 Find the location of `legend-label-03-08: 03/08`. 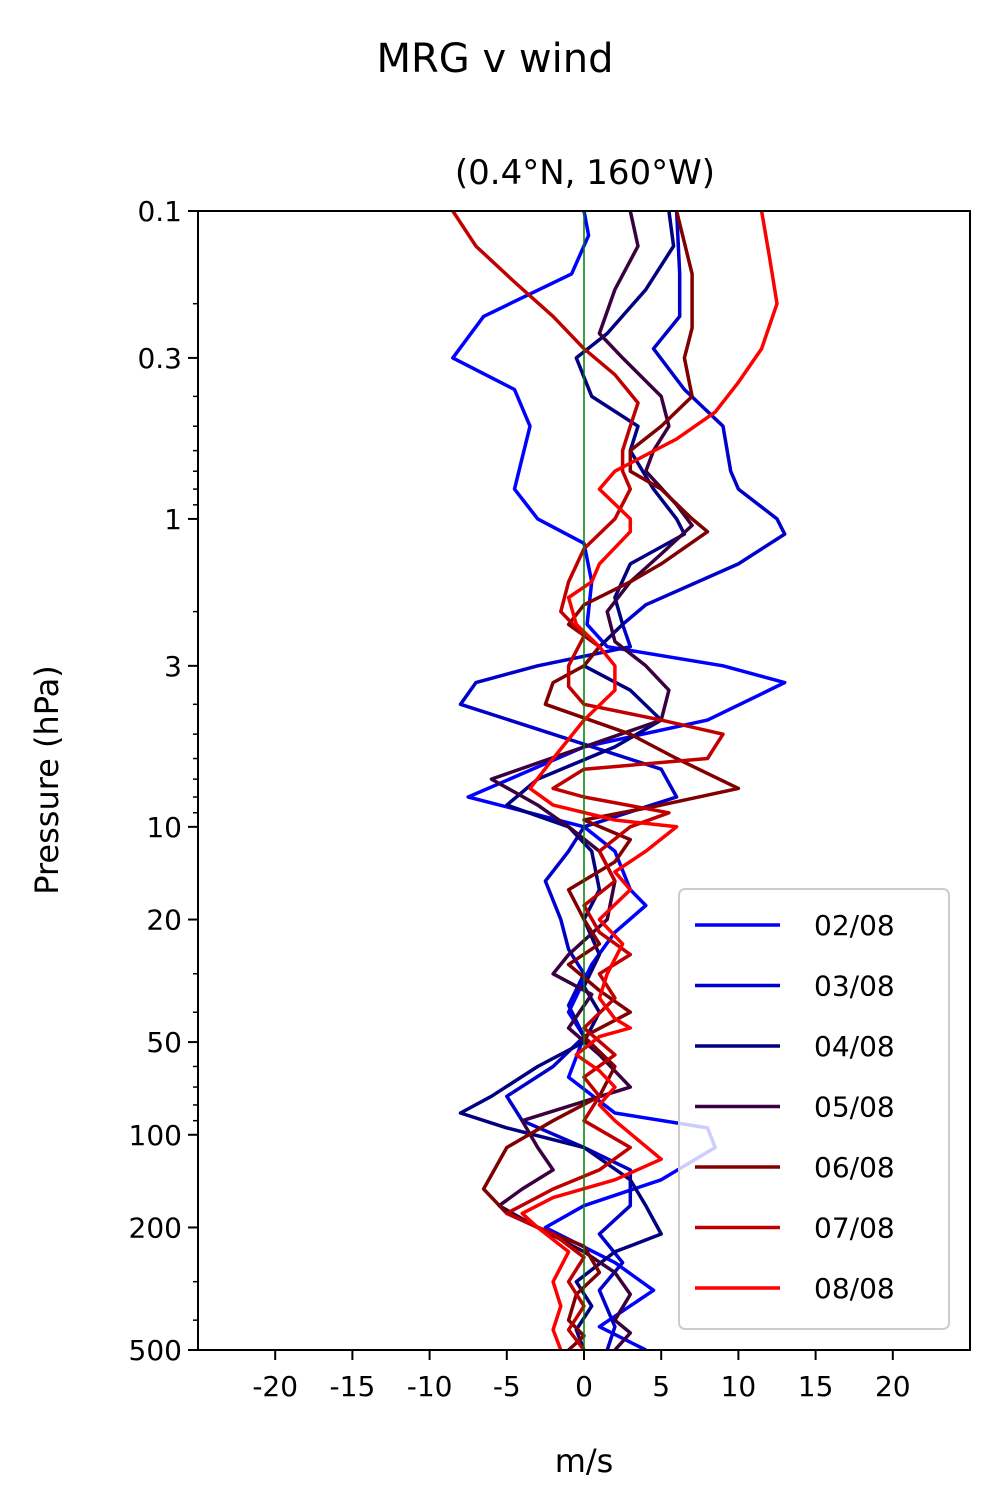

legend-label-03-08: 03/08 is located at coordinates (854, 986).